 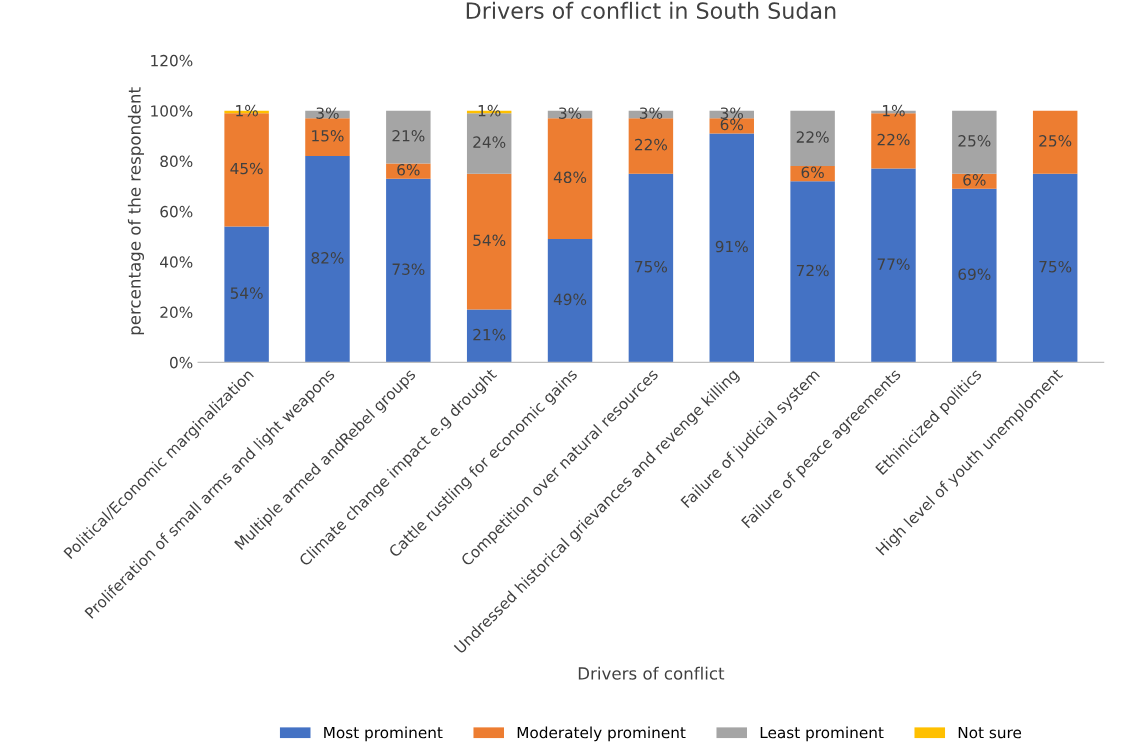 I want to click on legend-label: Moderately prominent, so click(x=601, y=734).